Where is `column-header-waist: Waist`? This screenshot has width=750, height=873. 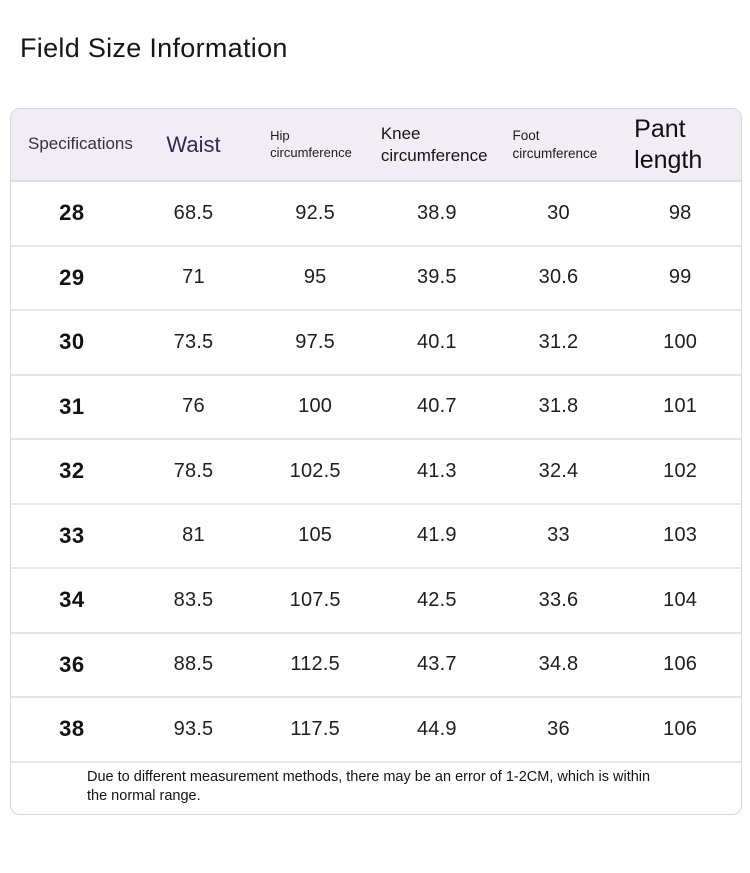
column-header-waist: Waist is located at coordinates (194, 144).